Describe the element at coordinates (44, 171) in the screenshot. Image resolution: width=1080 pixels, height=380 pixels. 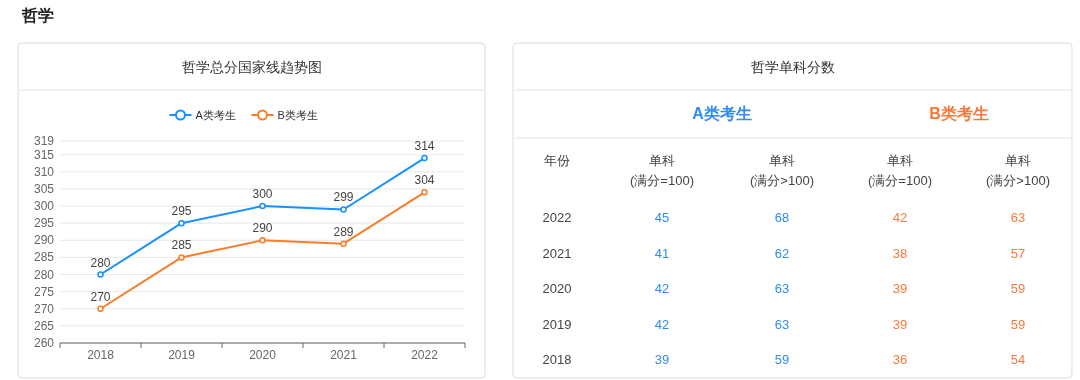
I see `y-tick-label: 310` at that location.